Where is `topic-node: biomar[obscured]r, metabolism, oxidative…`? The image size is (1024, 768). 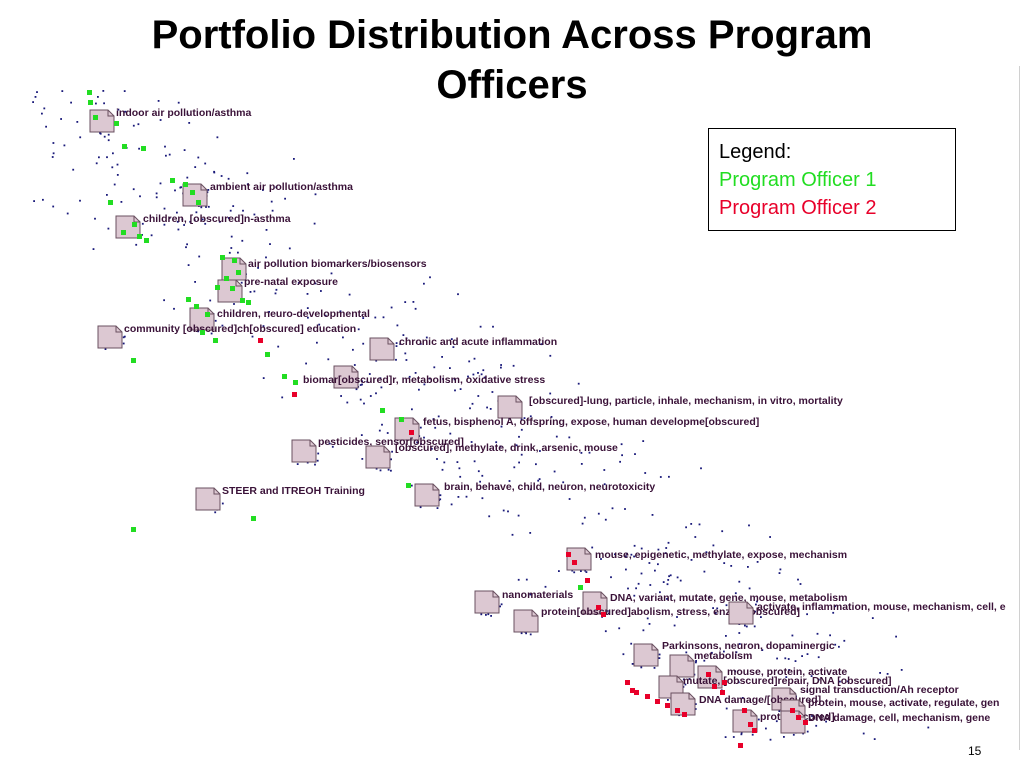
topic-node: biomar[obscured]r, metabolism, oxidative… is located at coordinates (424, 377).